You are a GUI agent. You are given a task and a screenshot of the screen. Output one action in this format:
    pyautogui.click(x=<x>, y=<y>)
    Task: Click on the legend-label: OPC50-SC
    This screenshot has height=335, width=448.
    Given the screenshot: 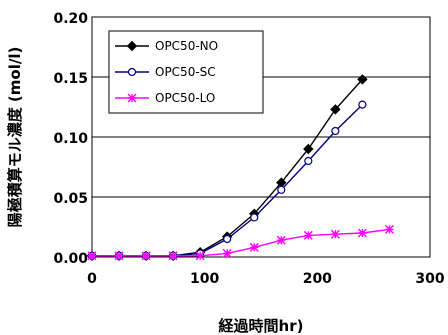 What is the action you would take?
    pyautogui.click(x=185, y=72)
    